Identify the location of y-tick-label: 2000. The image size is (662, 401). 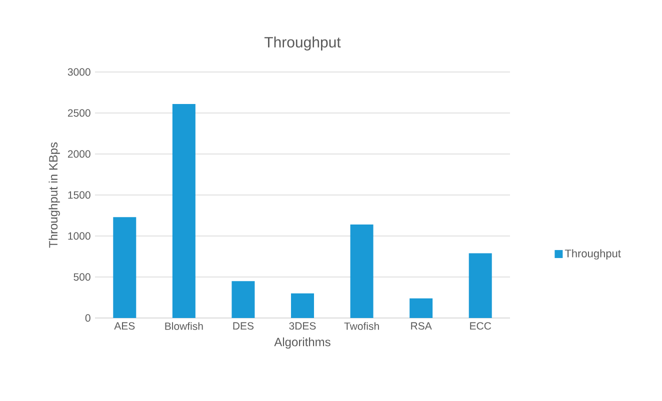
(79, 154).